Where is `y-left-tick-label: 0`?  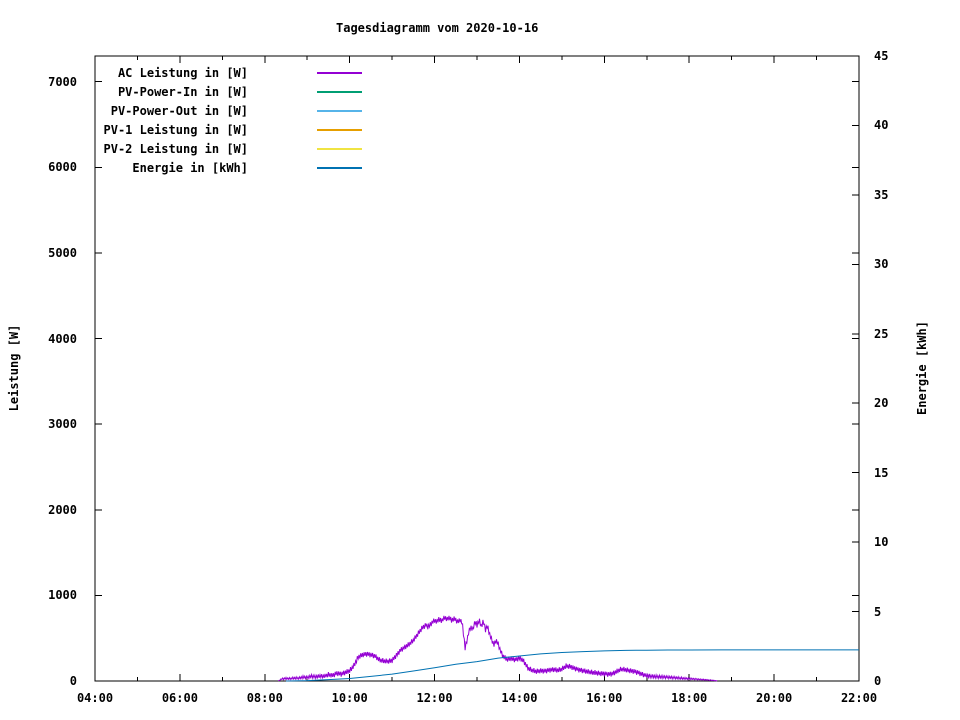
y-left-tick-label: 0 is located at coordinates (73, 681).